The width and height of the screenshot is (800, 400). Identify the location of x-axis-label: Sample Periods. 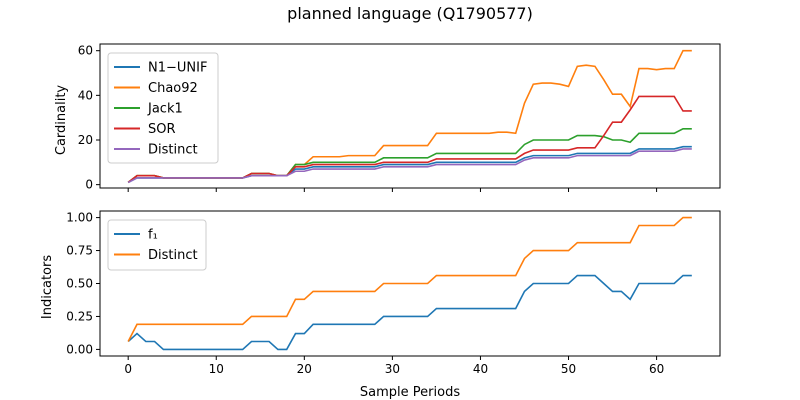
(410, 392).